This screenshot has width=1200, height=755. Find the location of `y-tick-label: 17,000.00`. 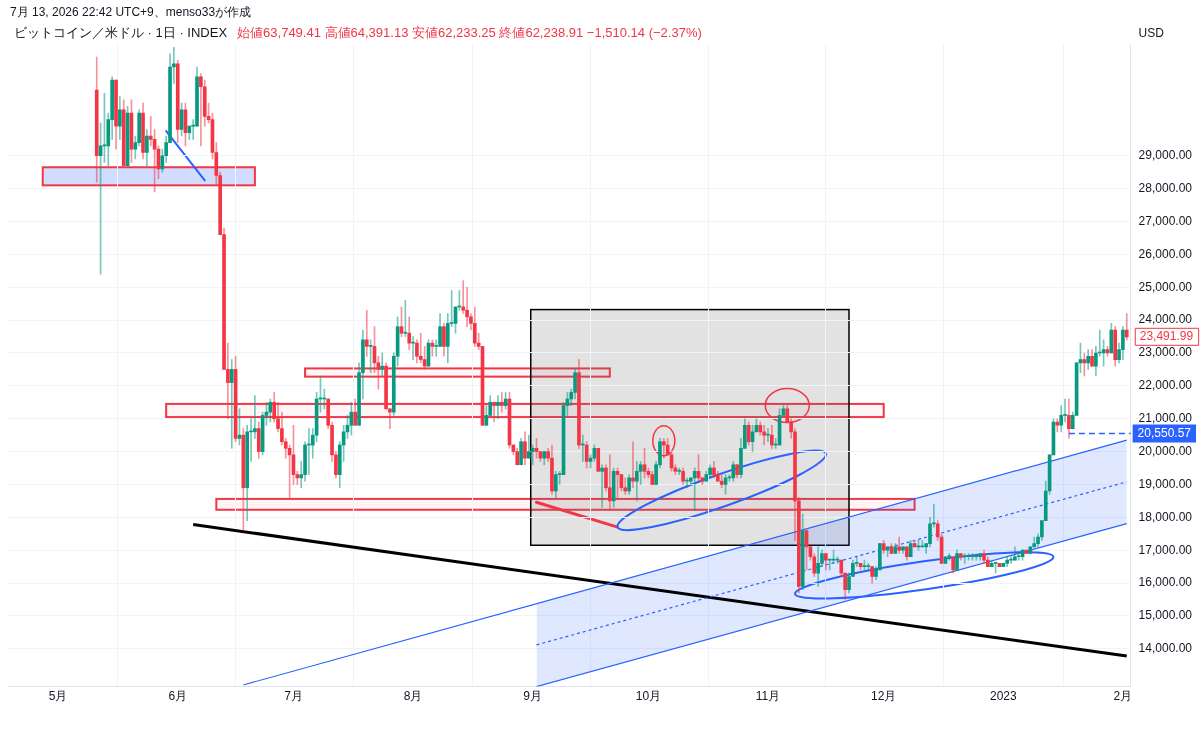

y-tick-label: 17,000.00 is located at coordinates (1165, 549).